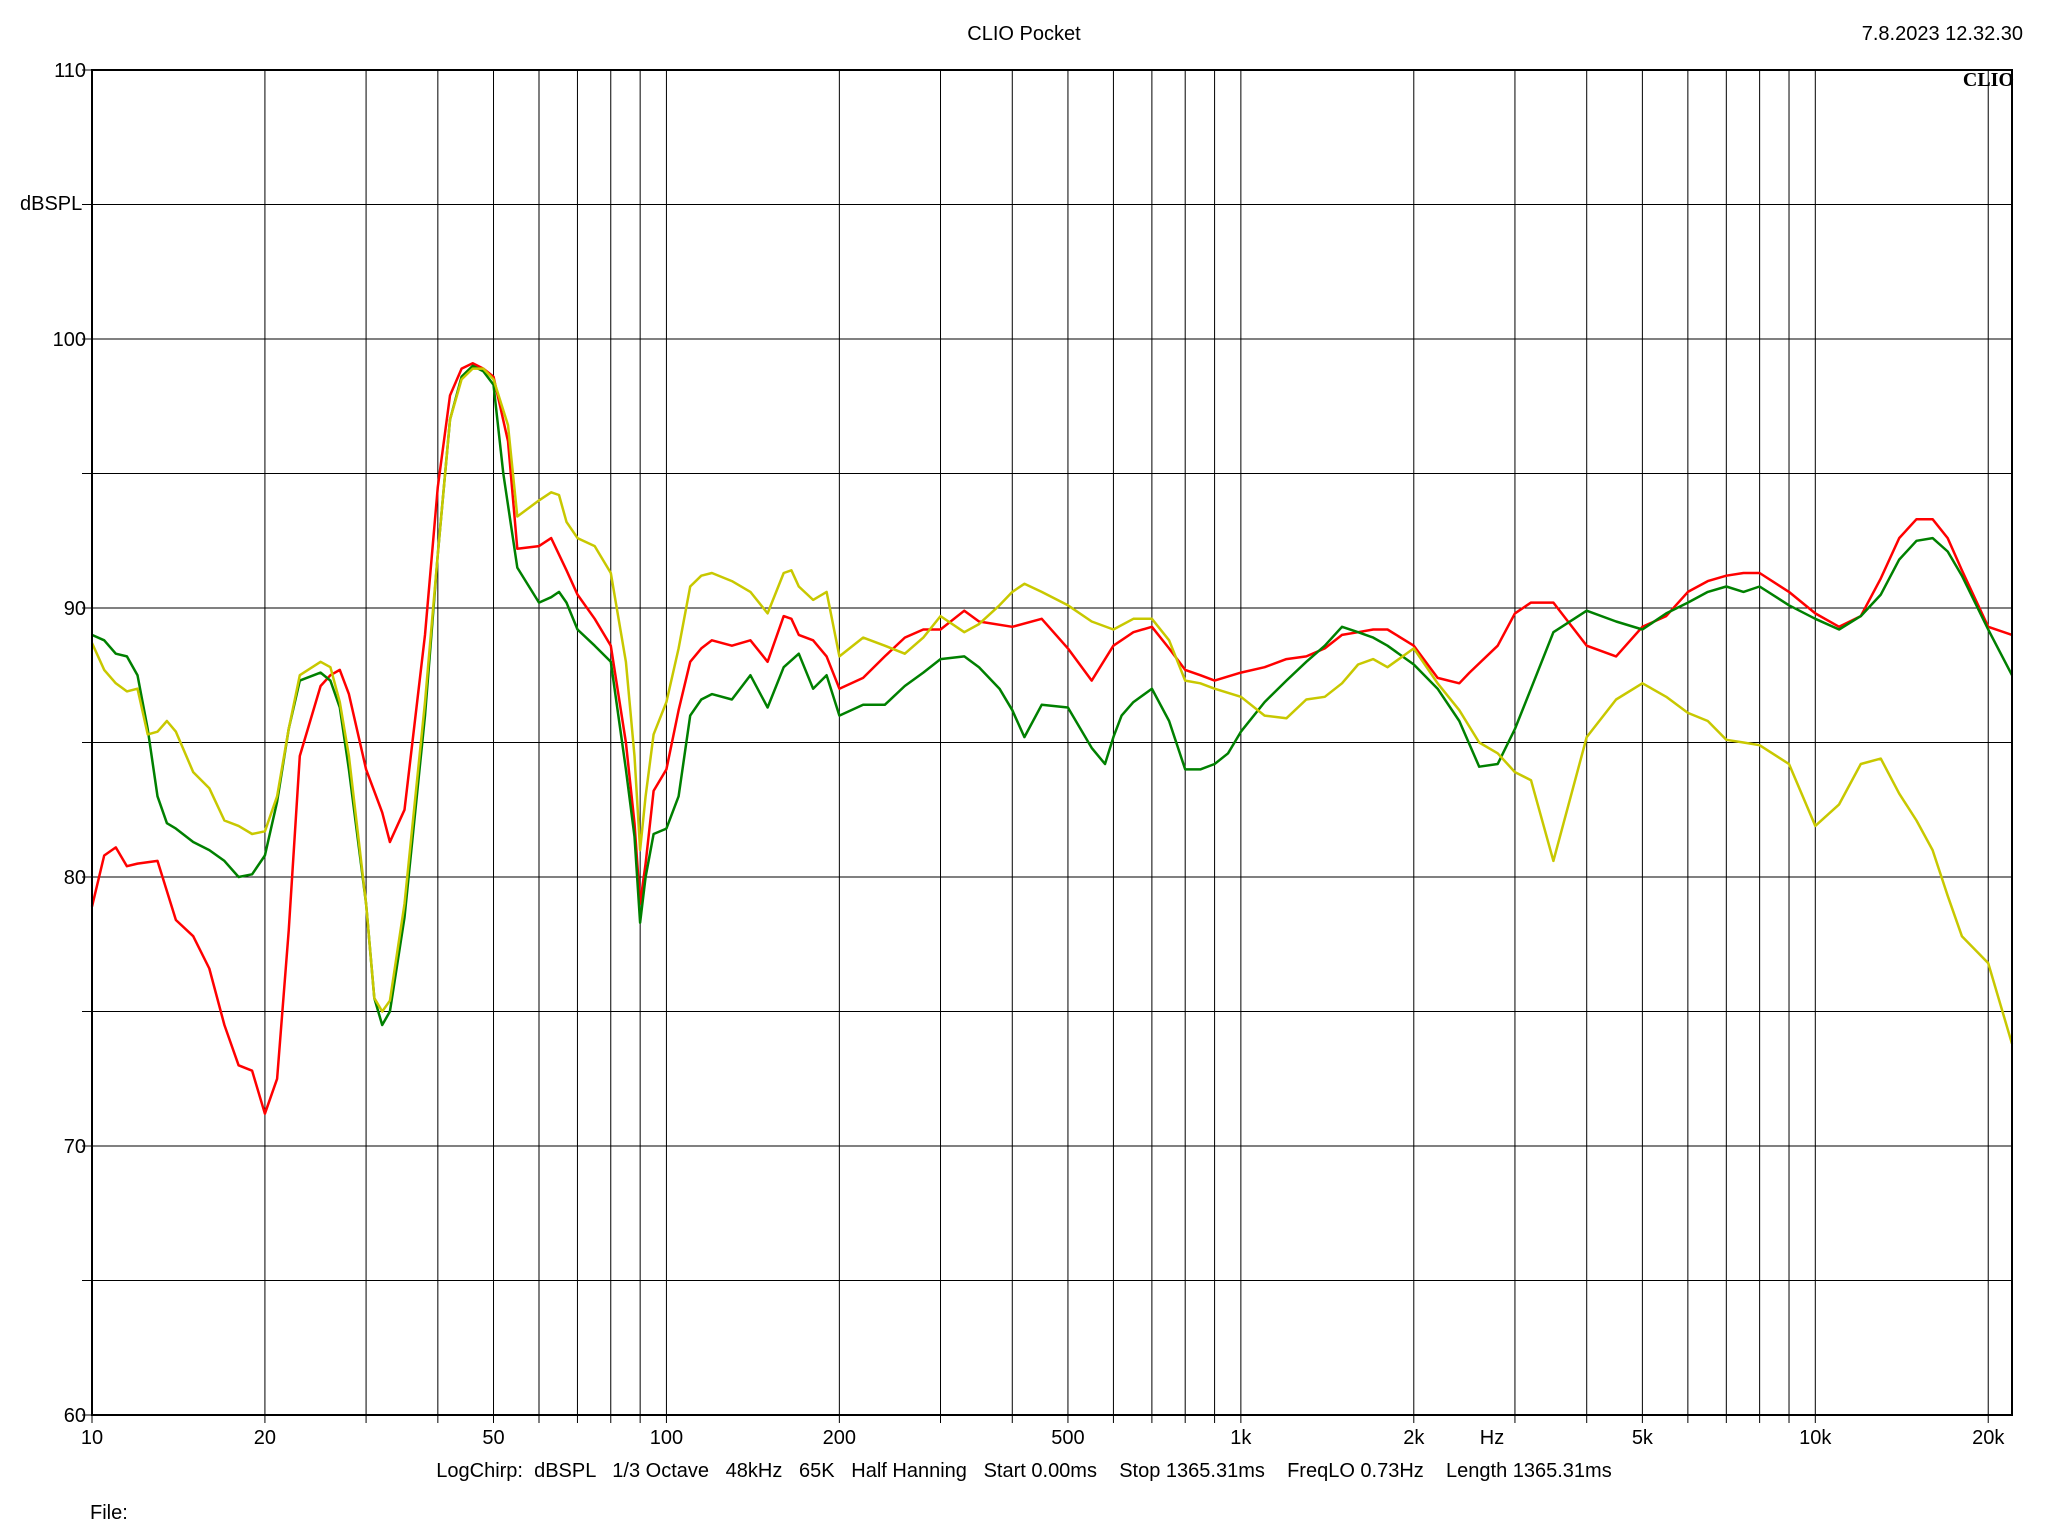 The image size is (2048, 1536). Describe the element at coordinates (75, 1416) in the screenshot. I see `y-tick-label: 60` at that location.